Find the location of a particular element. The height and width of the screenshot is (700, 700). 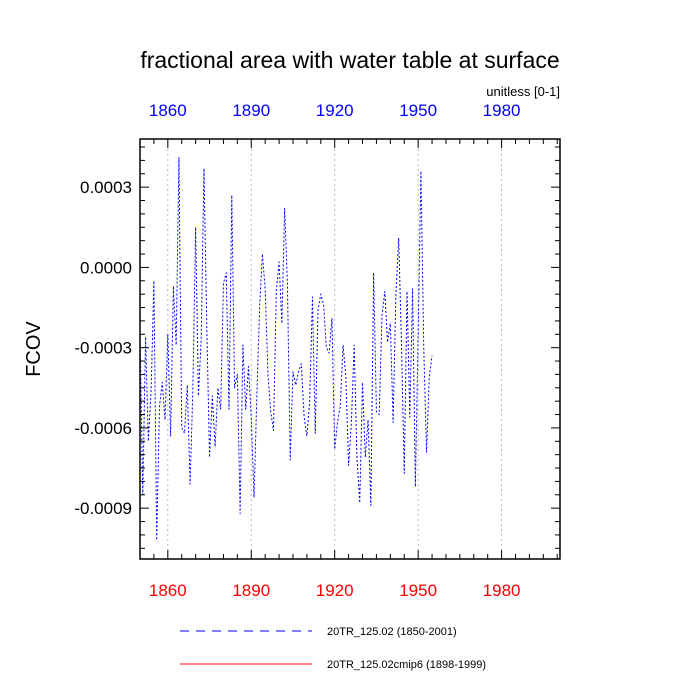

y-tick-label: 0.0003 is located at coordinates (106, 187).